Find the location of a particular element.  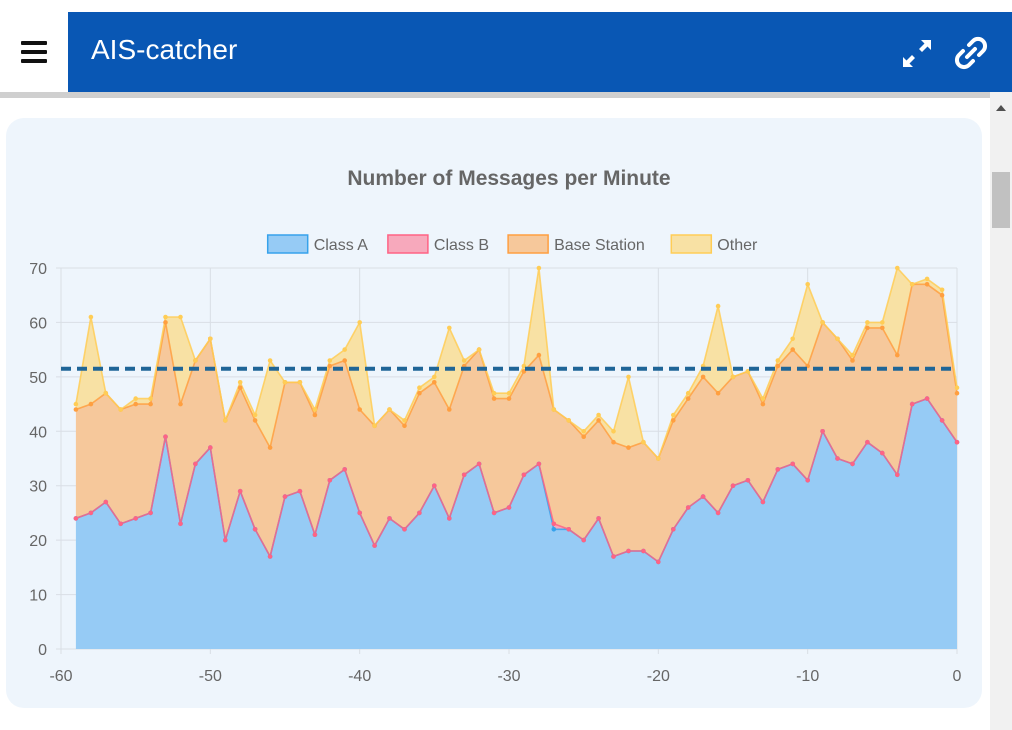

x-tick-label: -50 is located at coordinates (210, 676).